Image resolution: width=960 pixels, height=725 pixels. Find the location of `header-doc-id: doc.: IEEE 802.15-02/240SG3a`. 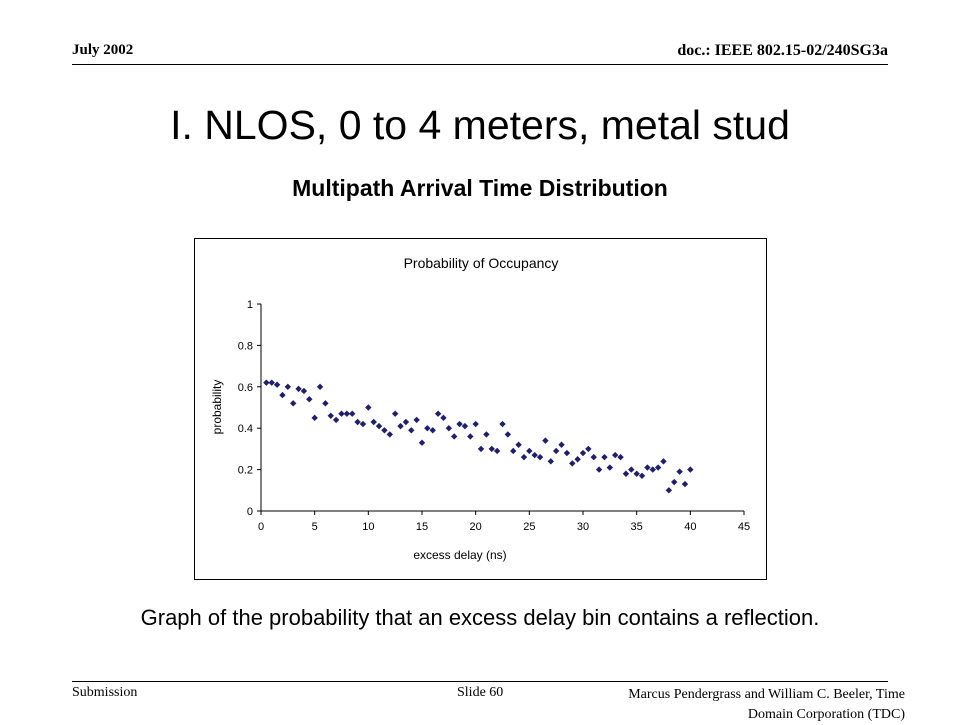

header-doc-id: doc.: IEEE 802.15-02/240SG3a is located at coordinates (782, 50).